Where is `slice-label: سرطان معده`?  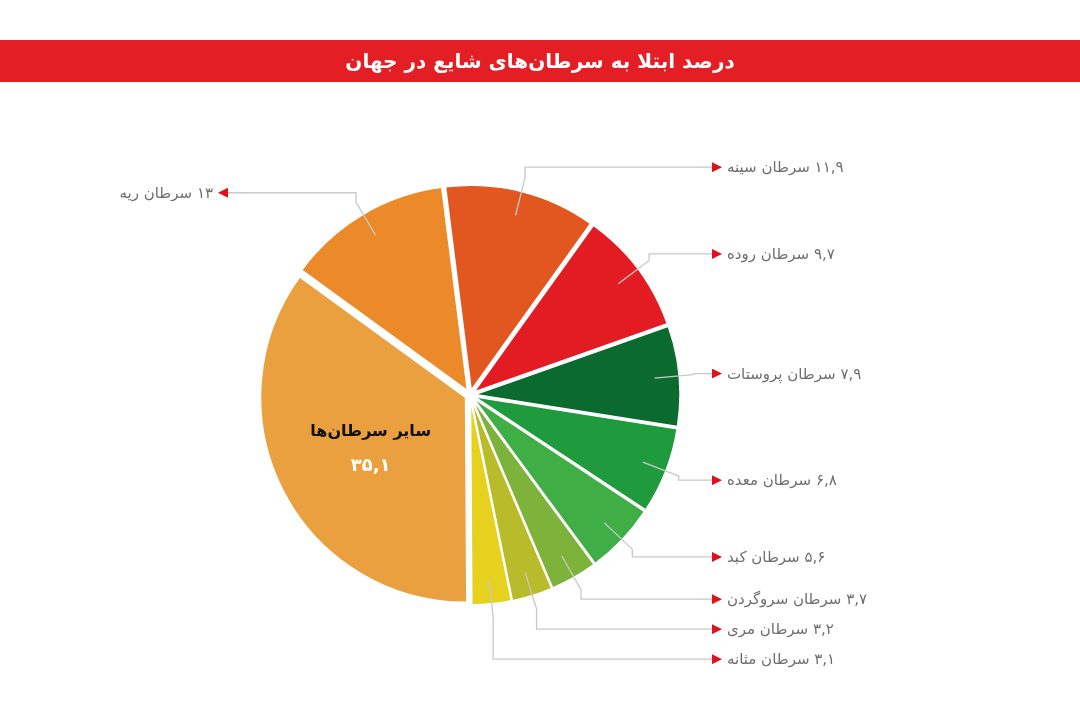 slice-label: سرطان معده is located at coordinates (769, 480).